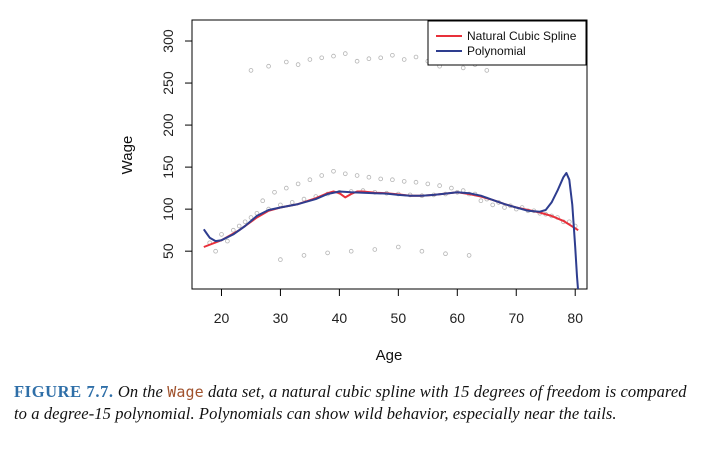  Describe the element at coordinates (168, 167) in the screenshot. I see `y-tick-label: 150` at that location.